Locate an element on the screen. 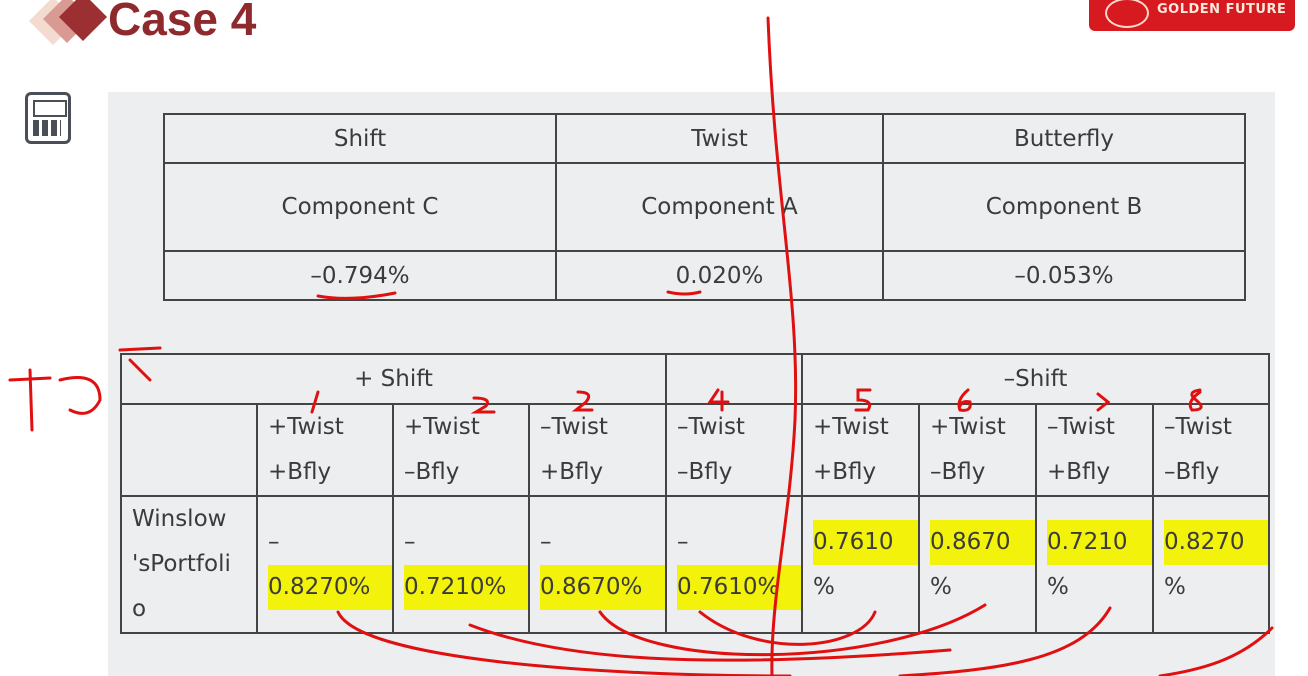 The image size is (1308, 676). row-label: Winslow 'sPortfoli o is located at coordinates (189, 564).